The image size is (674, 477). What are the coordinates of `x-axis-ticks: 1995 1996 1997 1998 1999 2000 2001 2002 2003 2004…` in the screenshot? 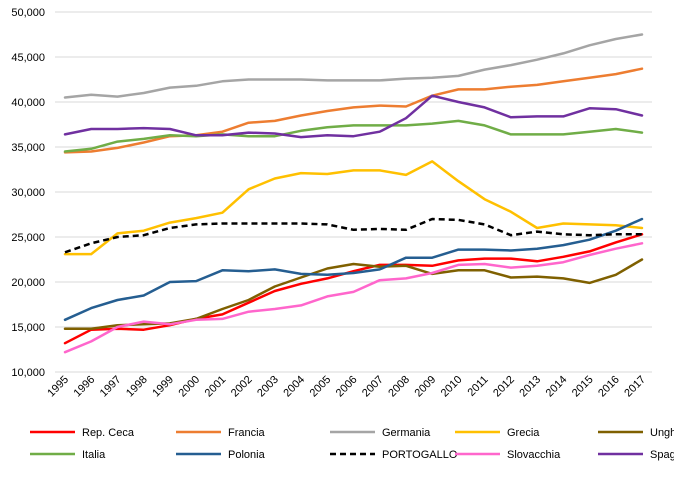 It's located at (346, 387).